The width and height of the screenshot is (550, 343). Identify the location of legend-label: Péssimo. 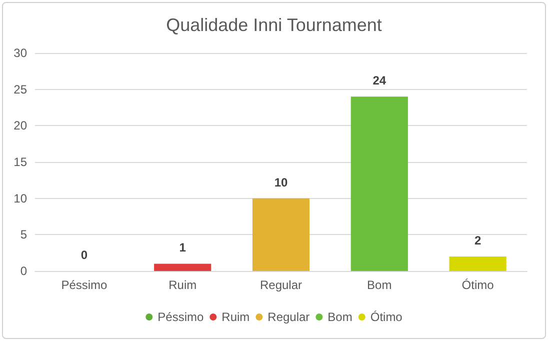
(181, 317).